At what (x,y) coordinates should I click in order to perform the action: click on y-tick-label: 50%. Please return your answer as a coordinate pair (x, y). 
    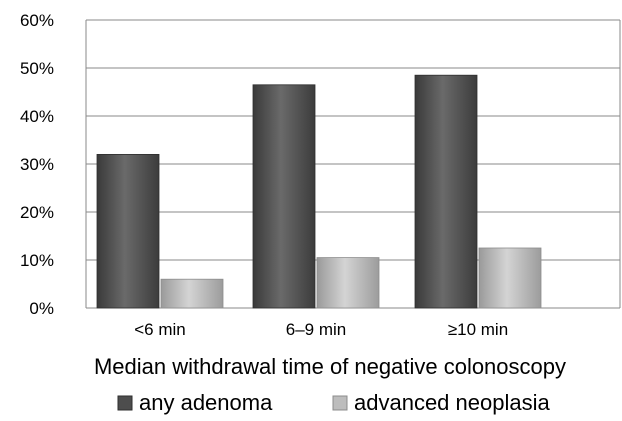
    Looking at the image, I should click on (37, 68).